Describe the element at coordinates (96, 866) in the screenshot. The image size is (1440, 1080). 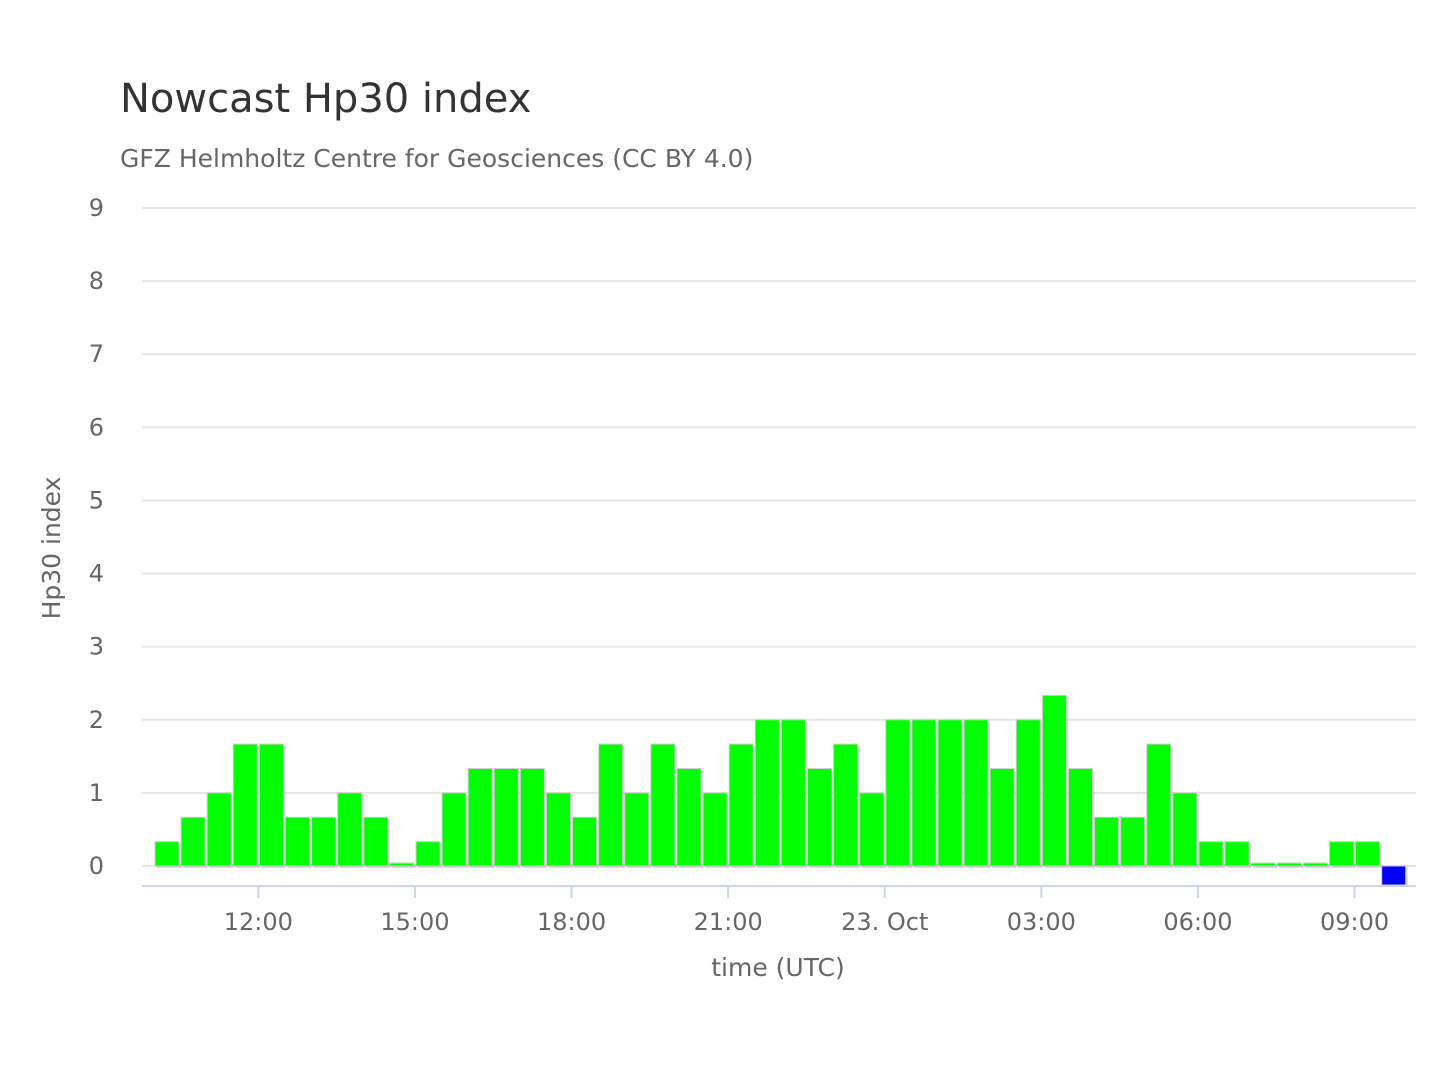
I see `y-tick-label: 0` at that location.